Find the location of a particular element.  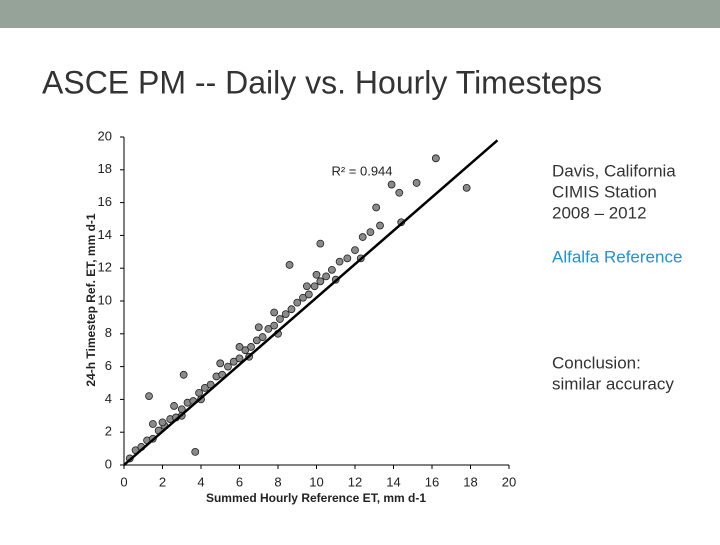

slide-title: ASCE PM -- Daily vs. Hourly Timesteps is located at coordinates (322, 82).